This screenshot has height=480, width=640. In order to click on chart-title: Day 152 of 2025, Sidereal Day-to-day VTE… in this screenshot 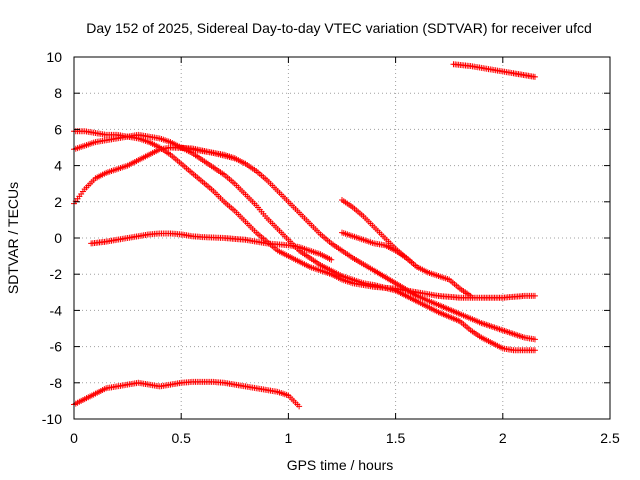, I will do `click(339, 28)`.